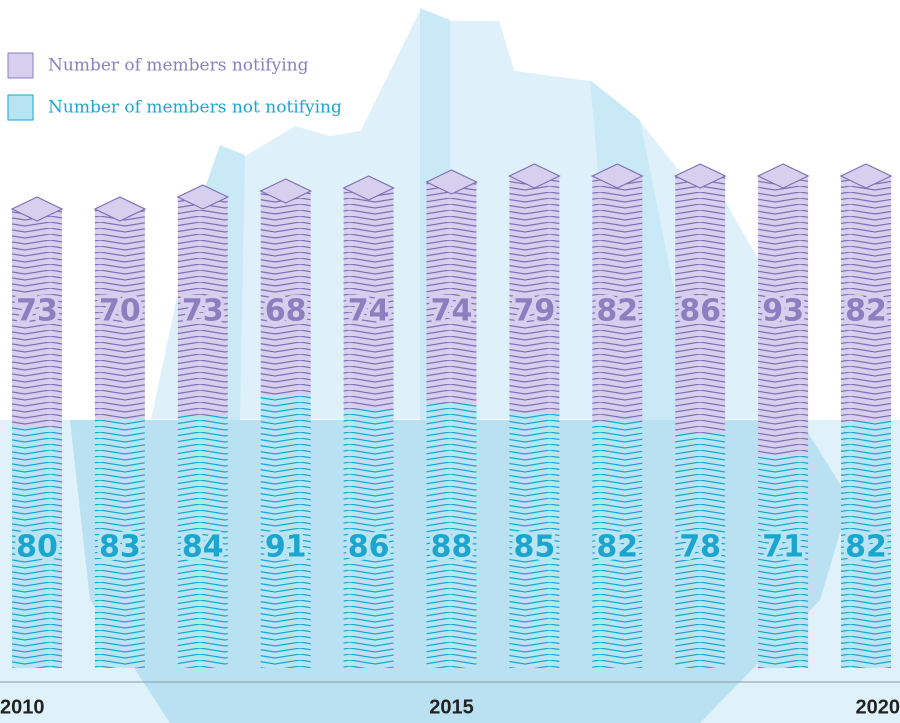  What do you see at coordinates (535, 547) in the screenshot?
I see `value-label: 85` at bounding box center [535, 547].